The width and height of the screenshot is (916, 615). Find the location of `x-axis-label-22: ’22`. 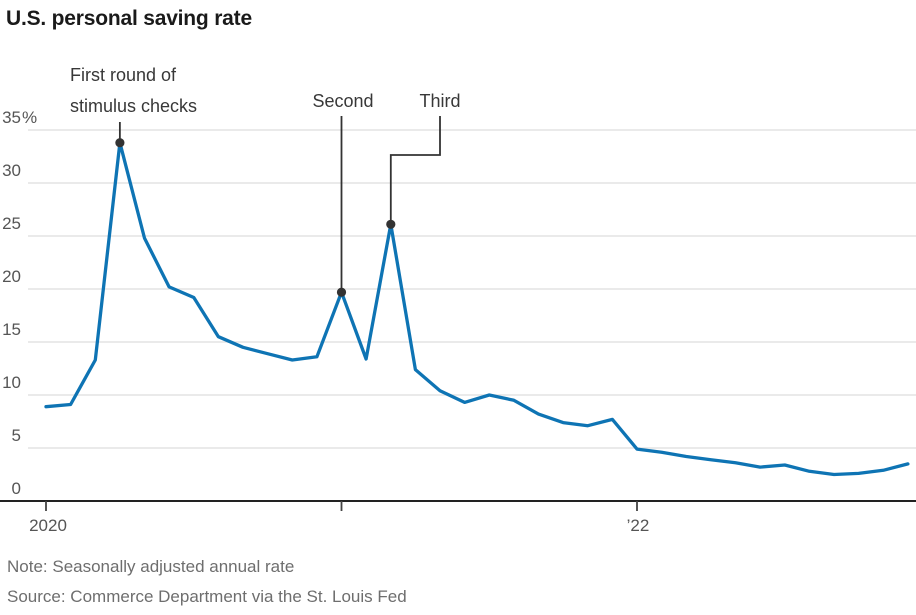

x-axis-label-22: ’22 is located at coordinates (638, 525).